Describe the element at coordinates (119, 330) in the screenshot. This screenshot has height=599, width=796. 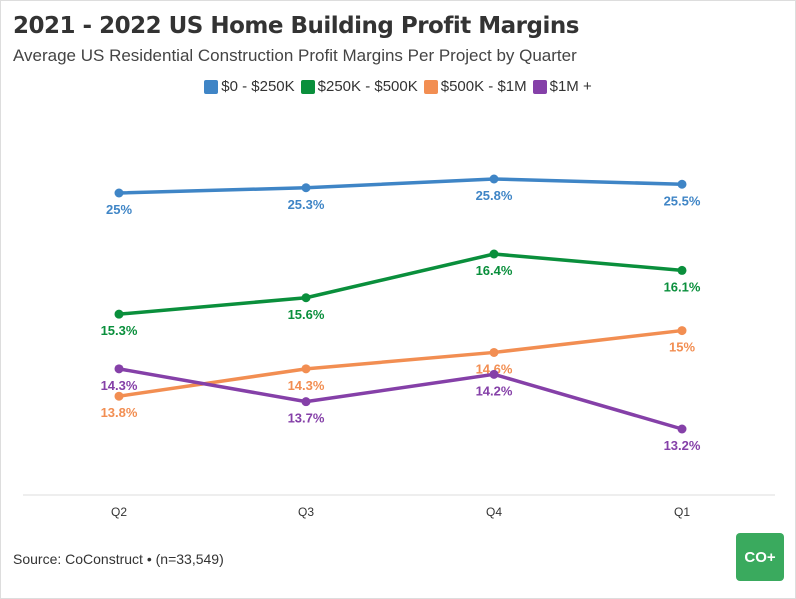
I see `data-label: 15.3%` at that location.